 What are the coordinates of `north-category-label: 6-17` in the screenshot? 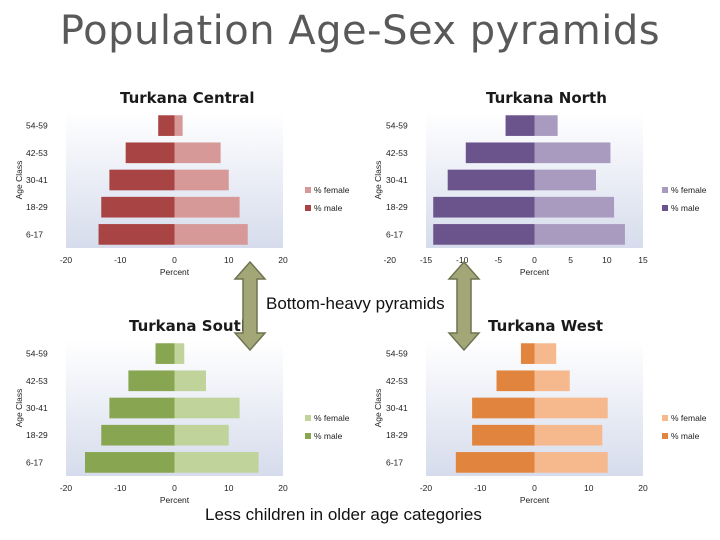 It's located at (394, 234).